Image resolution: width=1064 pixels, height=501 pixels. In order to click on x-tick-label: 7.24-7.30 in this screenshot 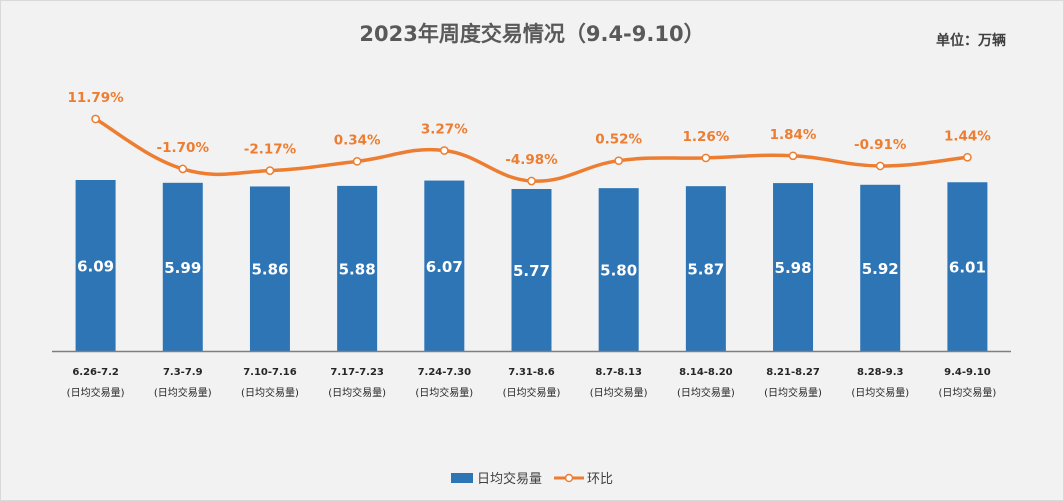, I will do `click(445, 372)`.